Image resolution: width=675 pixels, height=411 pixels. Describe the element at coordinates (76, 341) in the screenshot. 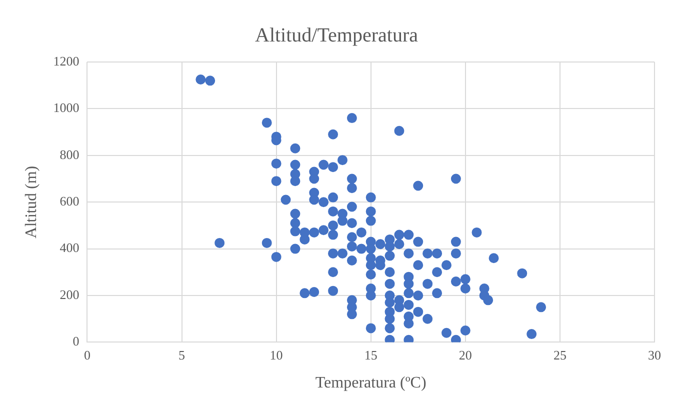

I see `y-tick-label: 0` at that location.